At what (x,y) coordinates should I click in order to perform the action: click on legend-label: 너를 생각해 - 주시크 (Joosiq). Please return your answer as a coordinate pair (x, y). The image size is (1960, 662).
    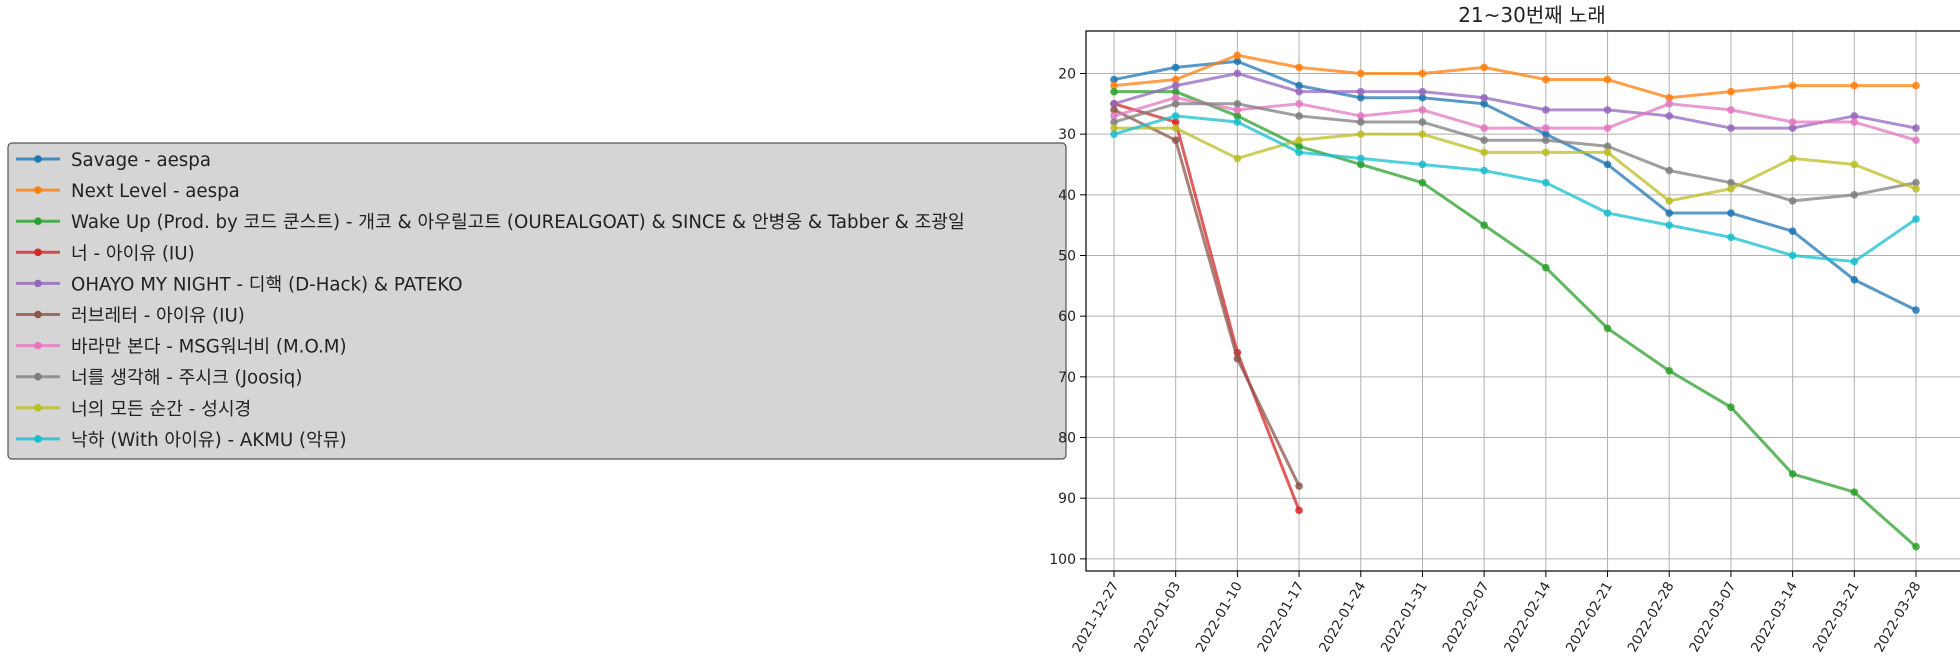
    Looking at the image, I should click on (186, 378).